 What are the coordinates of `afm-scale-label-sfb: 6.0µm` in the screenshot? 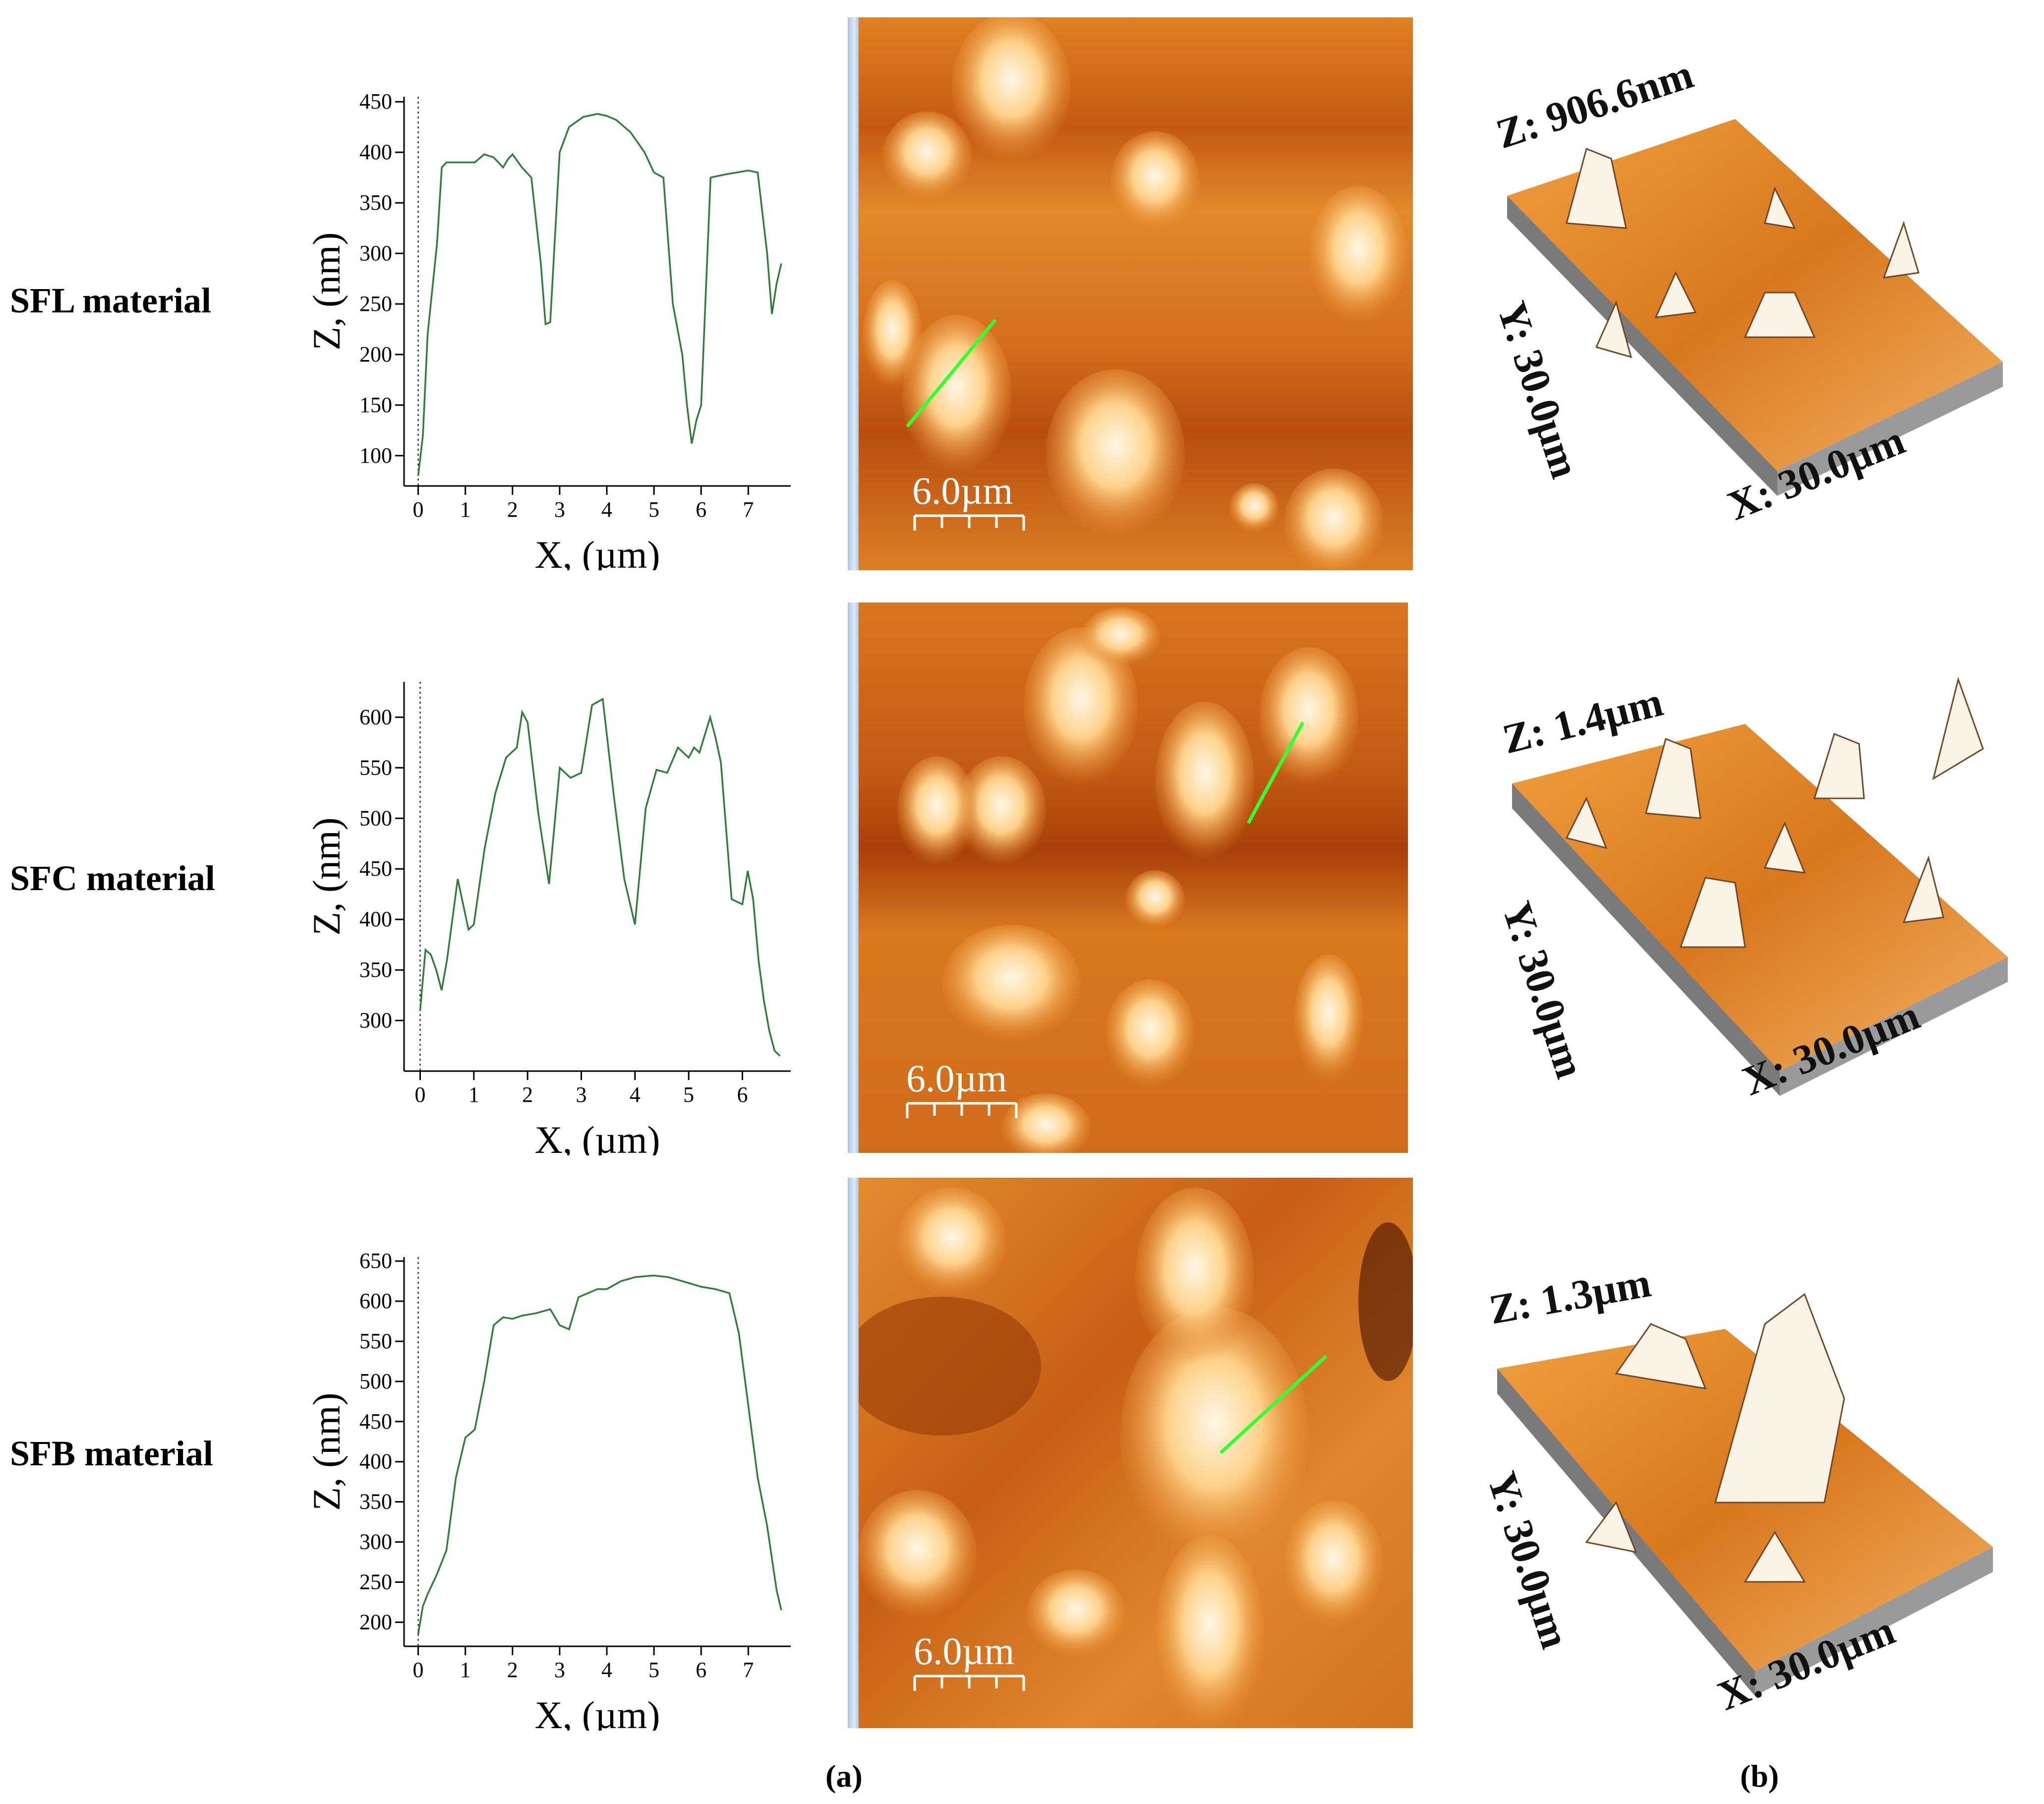 It's located at (964, 1651).